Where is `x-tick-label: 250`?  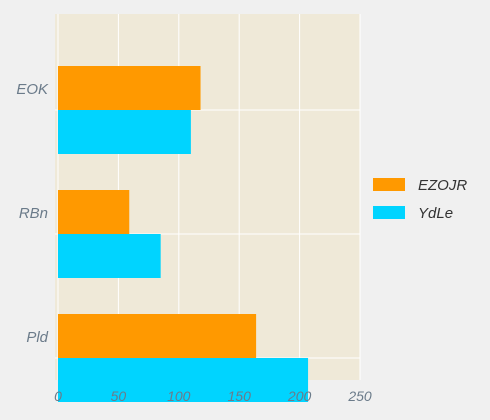 x-tick-label: 250 is located at coordinates (359, 396).